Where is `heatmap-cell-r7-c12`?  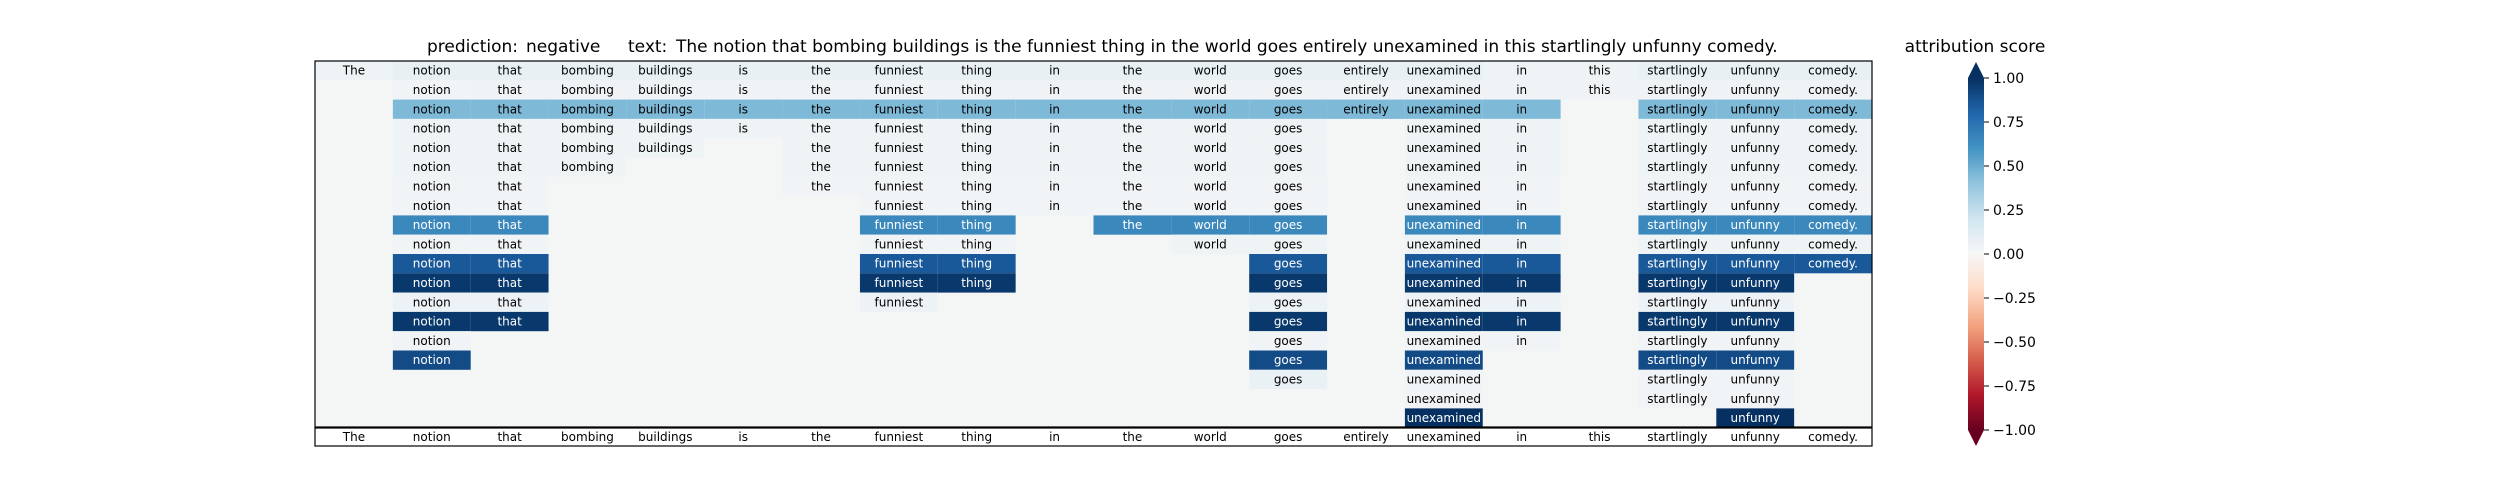
heatmap-cell-r7-c12 is located at coordinates (1288, 206).